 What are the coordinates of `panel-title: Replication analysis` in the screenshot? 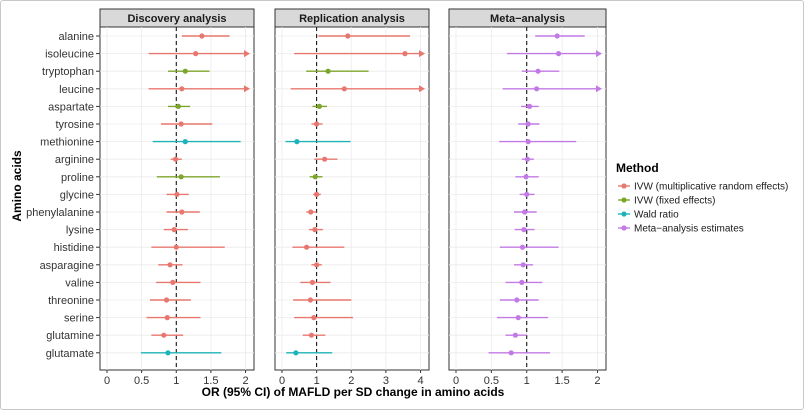 It's located at (352, 19).